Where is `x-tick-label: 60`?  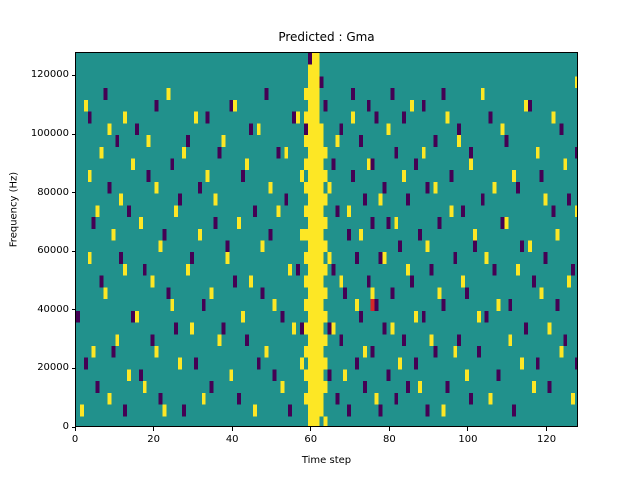 x-tick-label: 60 is located at coordinates (311, 439).